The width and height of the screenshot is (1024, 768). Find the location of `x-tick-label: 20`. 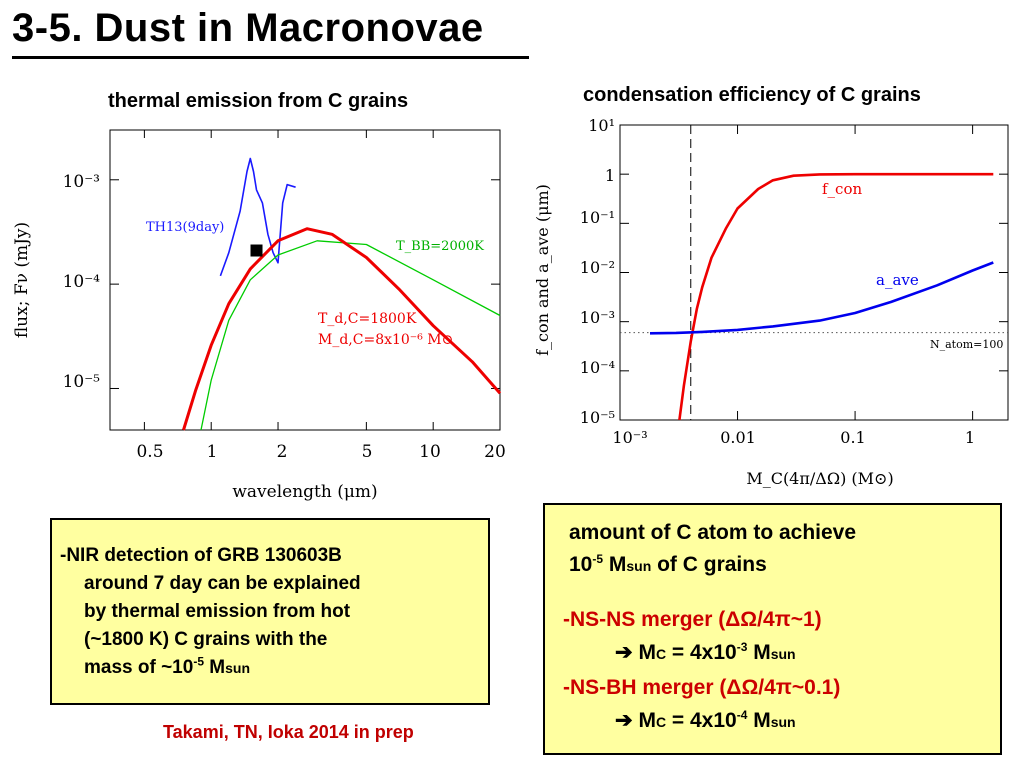

x-tick-label: 20 is located at coordinates (495, 452).